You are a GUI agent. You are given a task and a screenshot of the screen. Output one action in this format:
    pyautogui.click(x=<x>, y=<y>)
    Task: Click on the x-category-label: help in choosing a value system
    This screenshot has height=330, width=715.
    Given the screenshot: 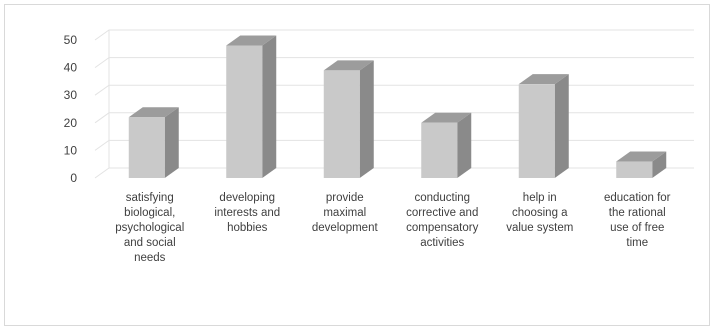 What is the action you would take?
    pyautogui.click(x=539, y=213)
    